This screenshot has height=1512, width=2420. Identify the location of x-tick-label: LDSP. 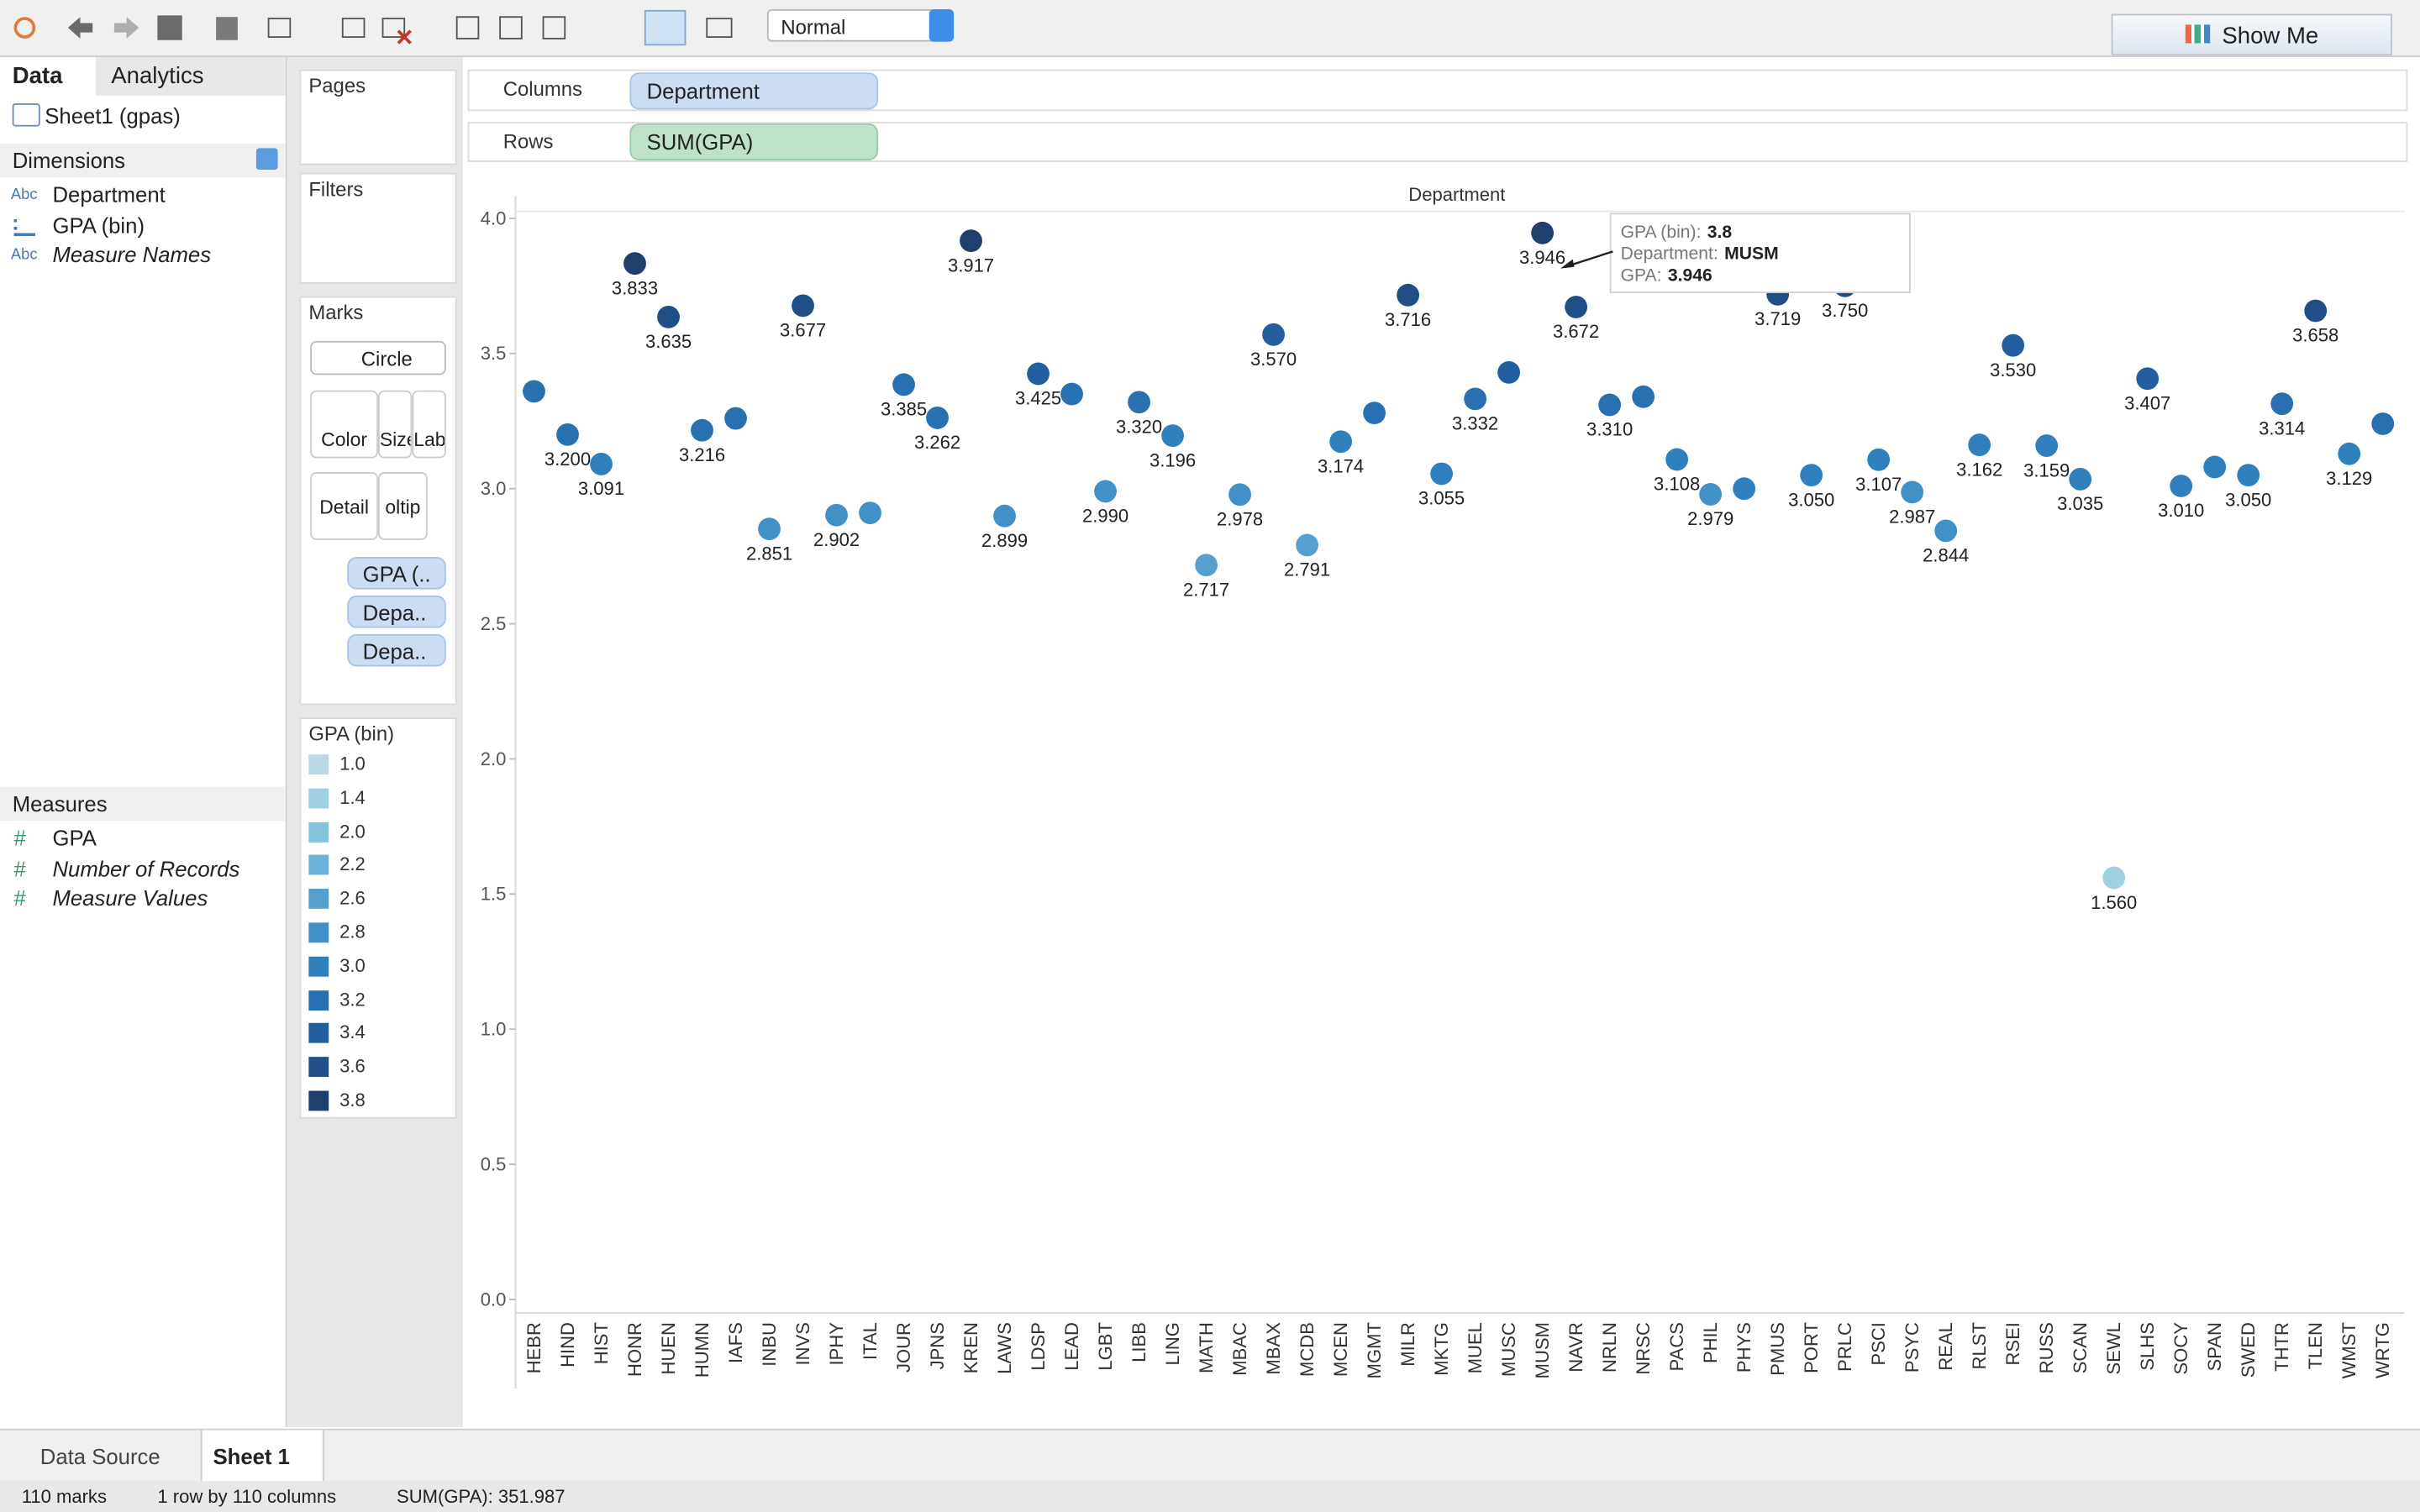
(1038, 1346).